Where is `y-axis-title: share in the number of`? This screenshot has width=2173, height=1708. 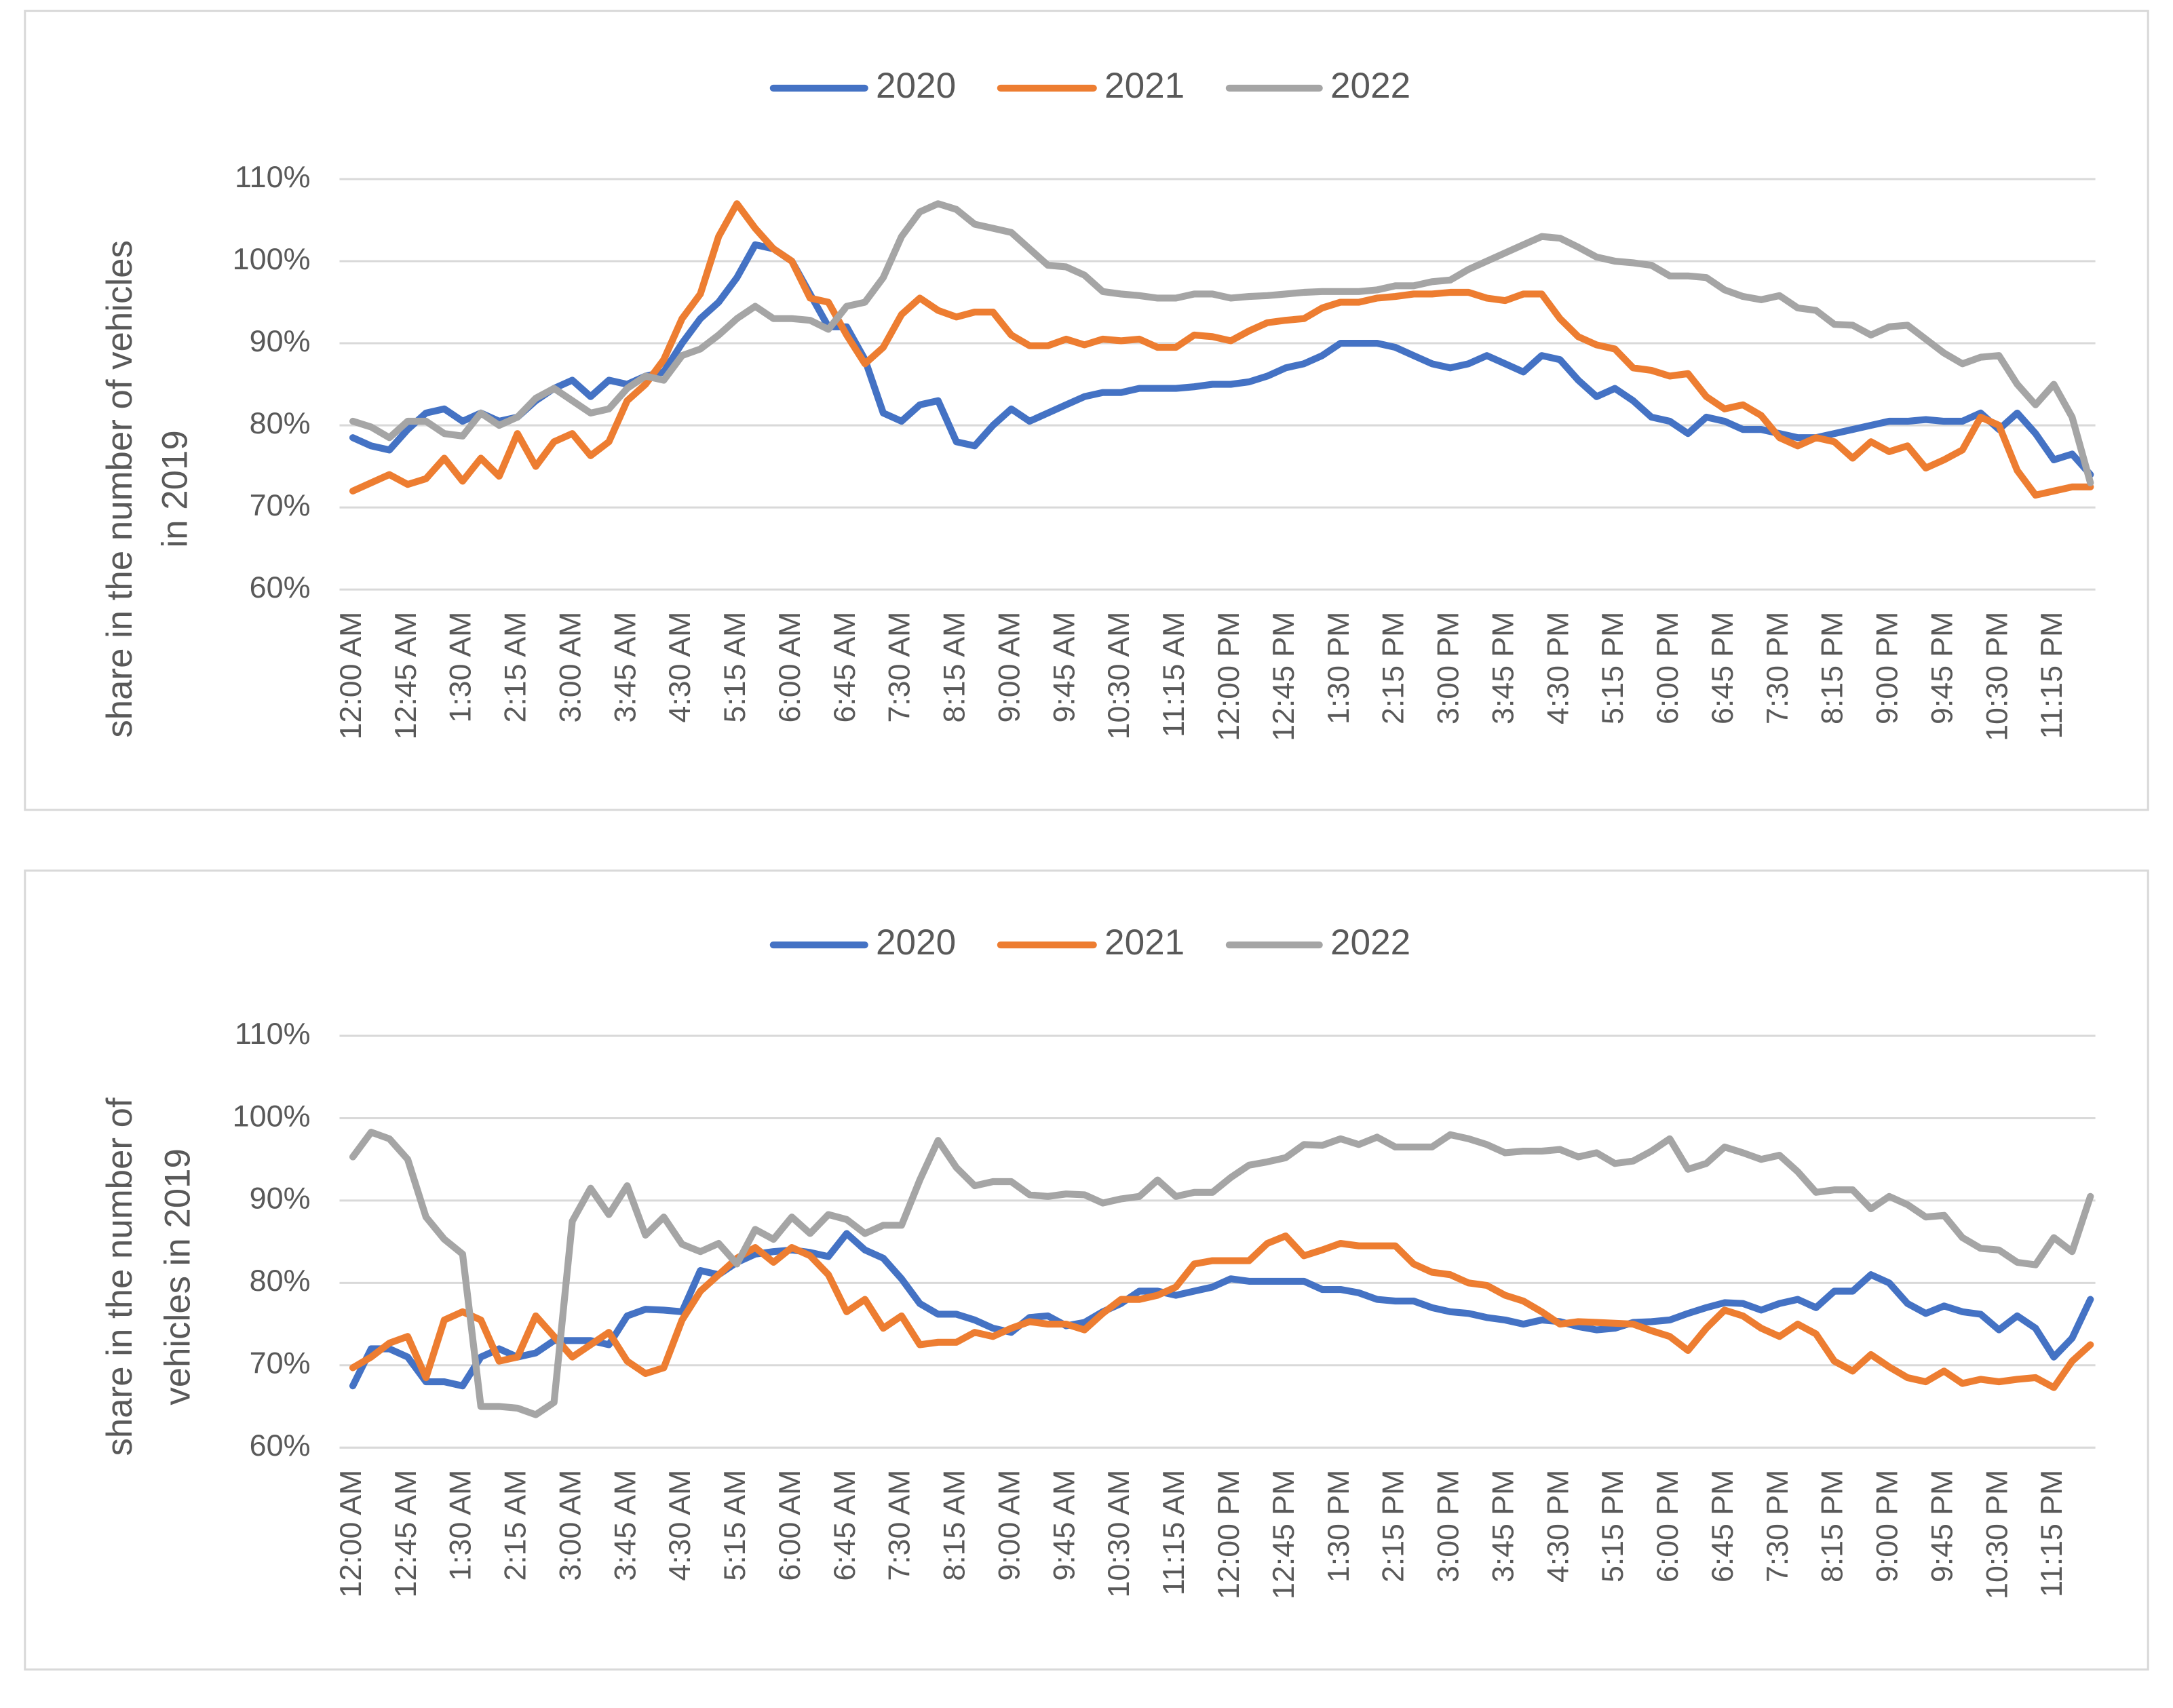
y-axis-title: share in the number of is located at coordinates (120, 1277).